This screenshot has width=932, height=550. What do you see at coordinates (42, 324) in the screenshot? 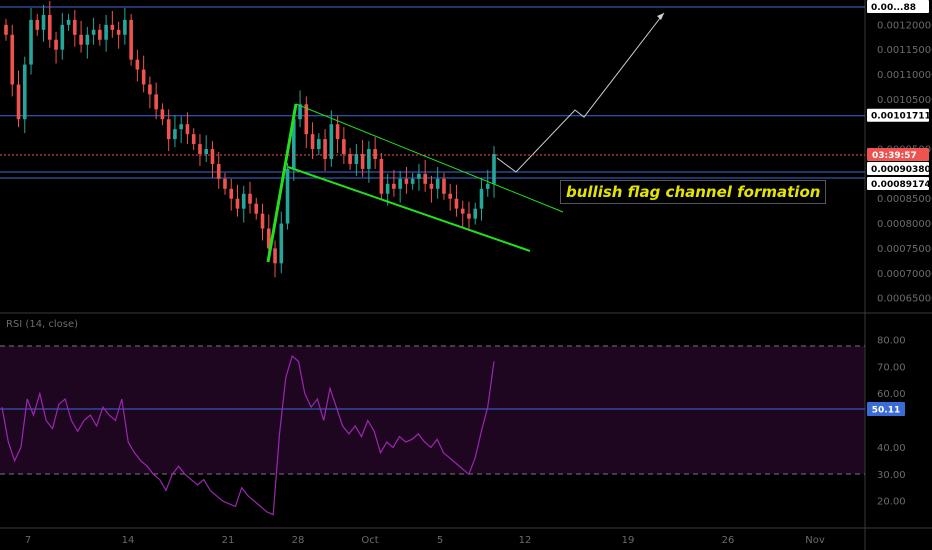
I see `rsi-title: RSI (14, close)` at bounding box center [42, 324].